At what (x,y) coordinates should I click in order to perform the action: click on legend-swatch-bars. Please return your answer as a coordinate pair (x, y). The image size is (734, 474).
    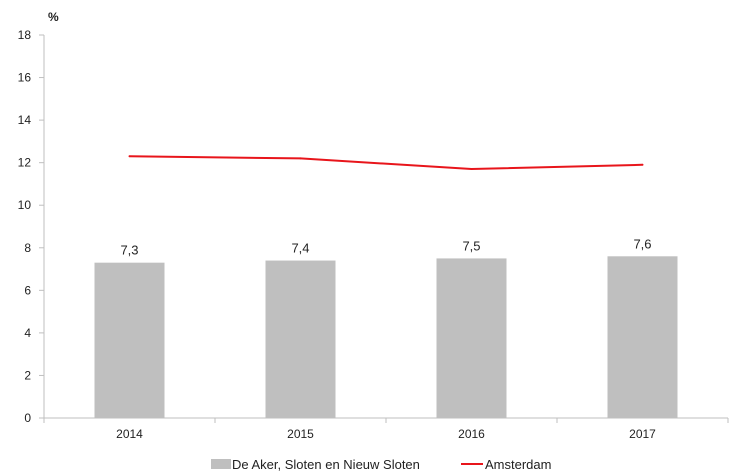
    Looking at the image, I should click on (221, 464).